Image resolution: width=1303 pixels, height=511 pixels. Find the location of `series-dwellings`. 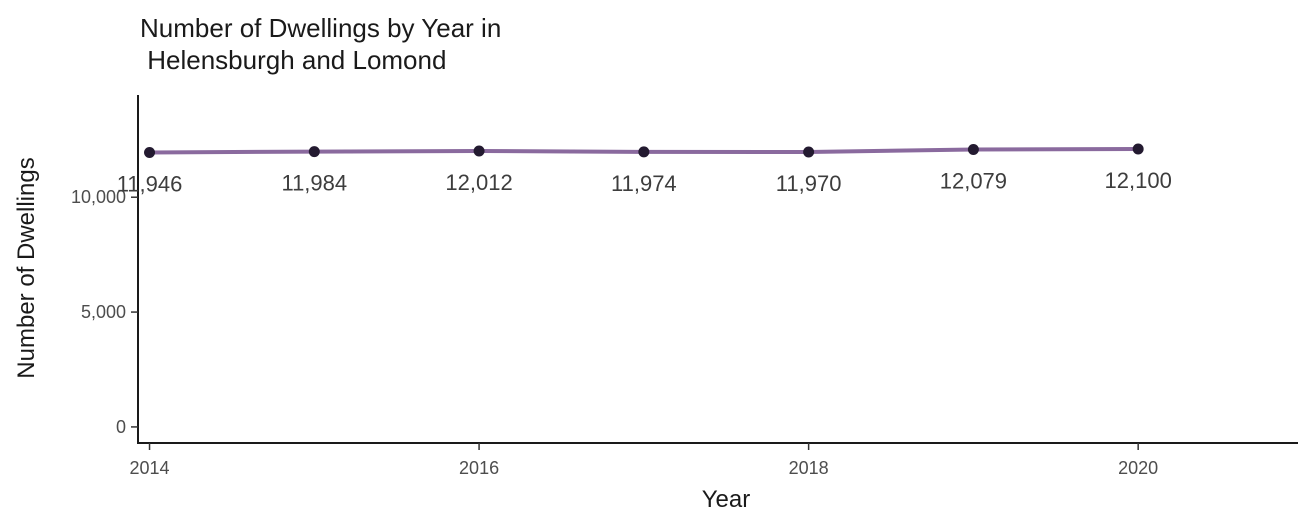

series-dwellings is located at coordinates (644, 151).